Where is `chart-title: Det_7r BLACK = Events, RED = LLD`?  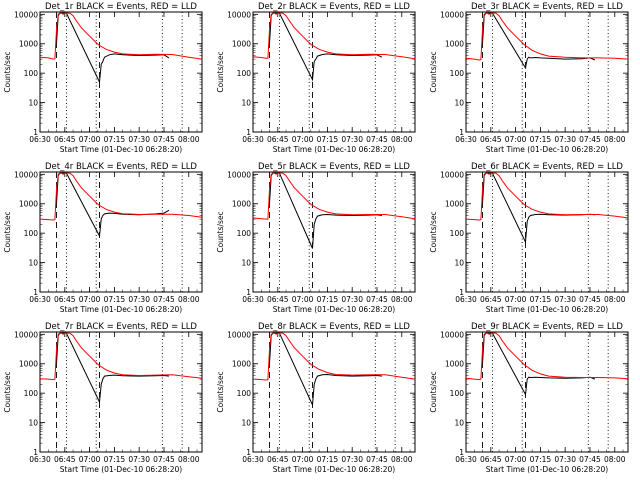 chart-title: Det_7r BLACK = Events, RED = LLD is located at coordinates (121, 327).